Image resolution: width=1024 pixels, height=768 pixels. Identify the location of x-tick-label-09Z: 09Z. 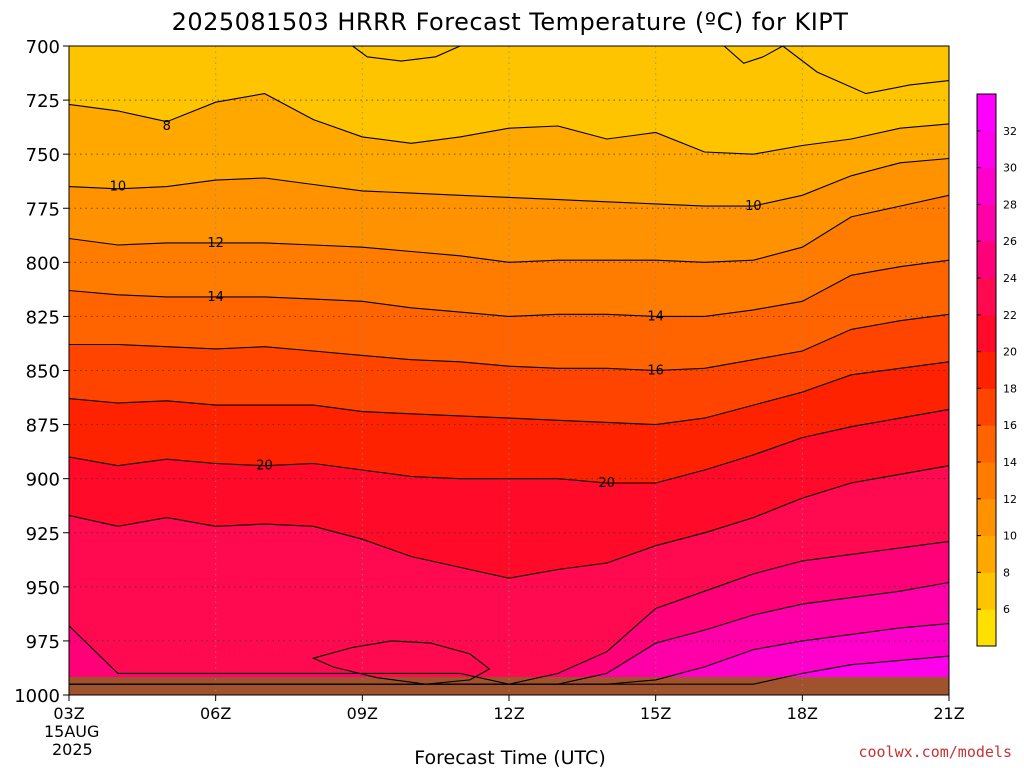
(362, 713).